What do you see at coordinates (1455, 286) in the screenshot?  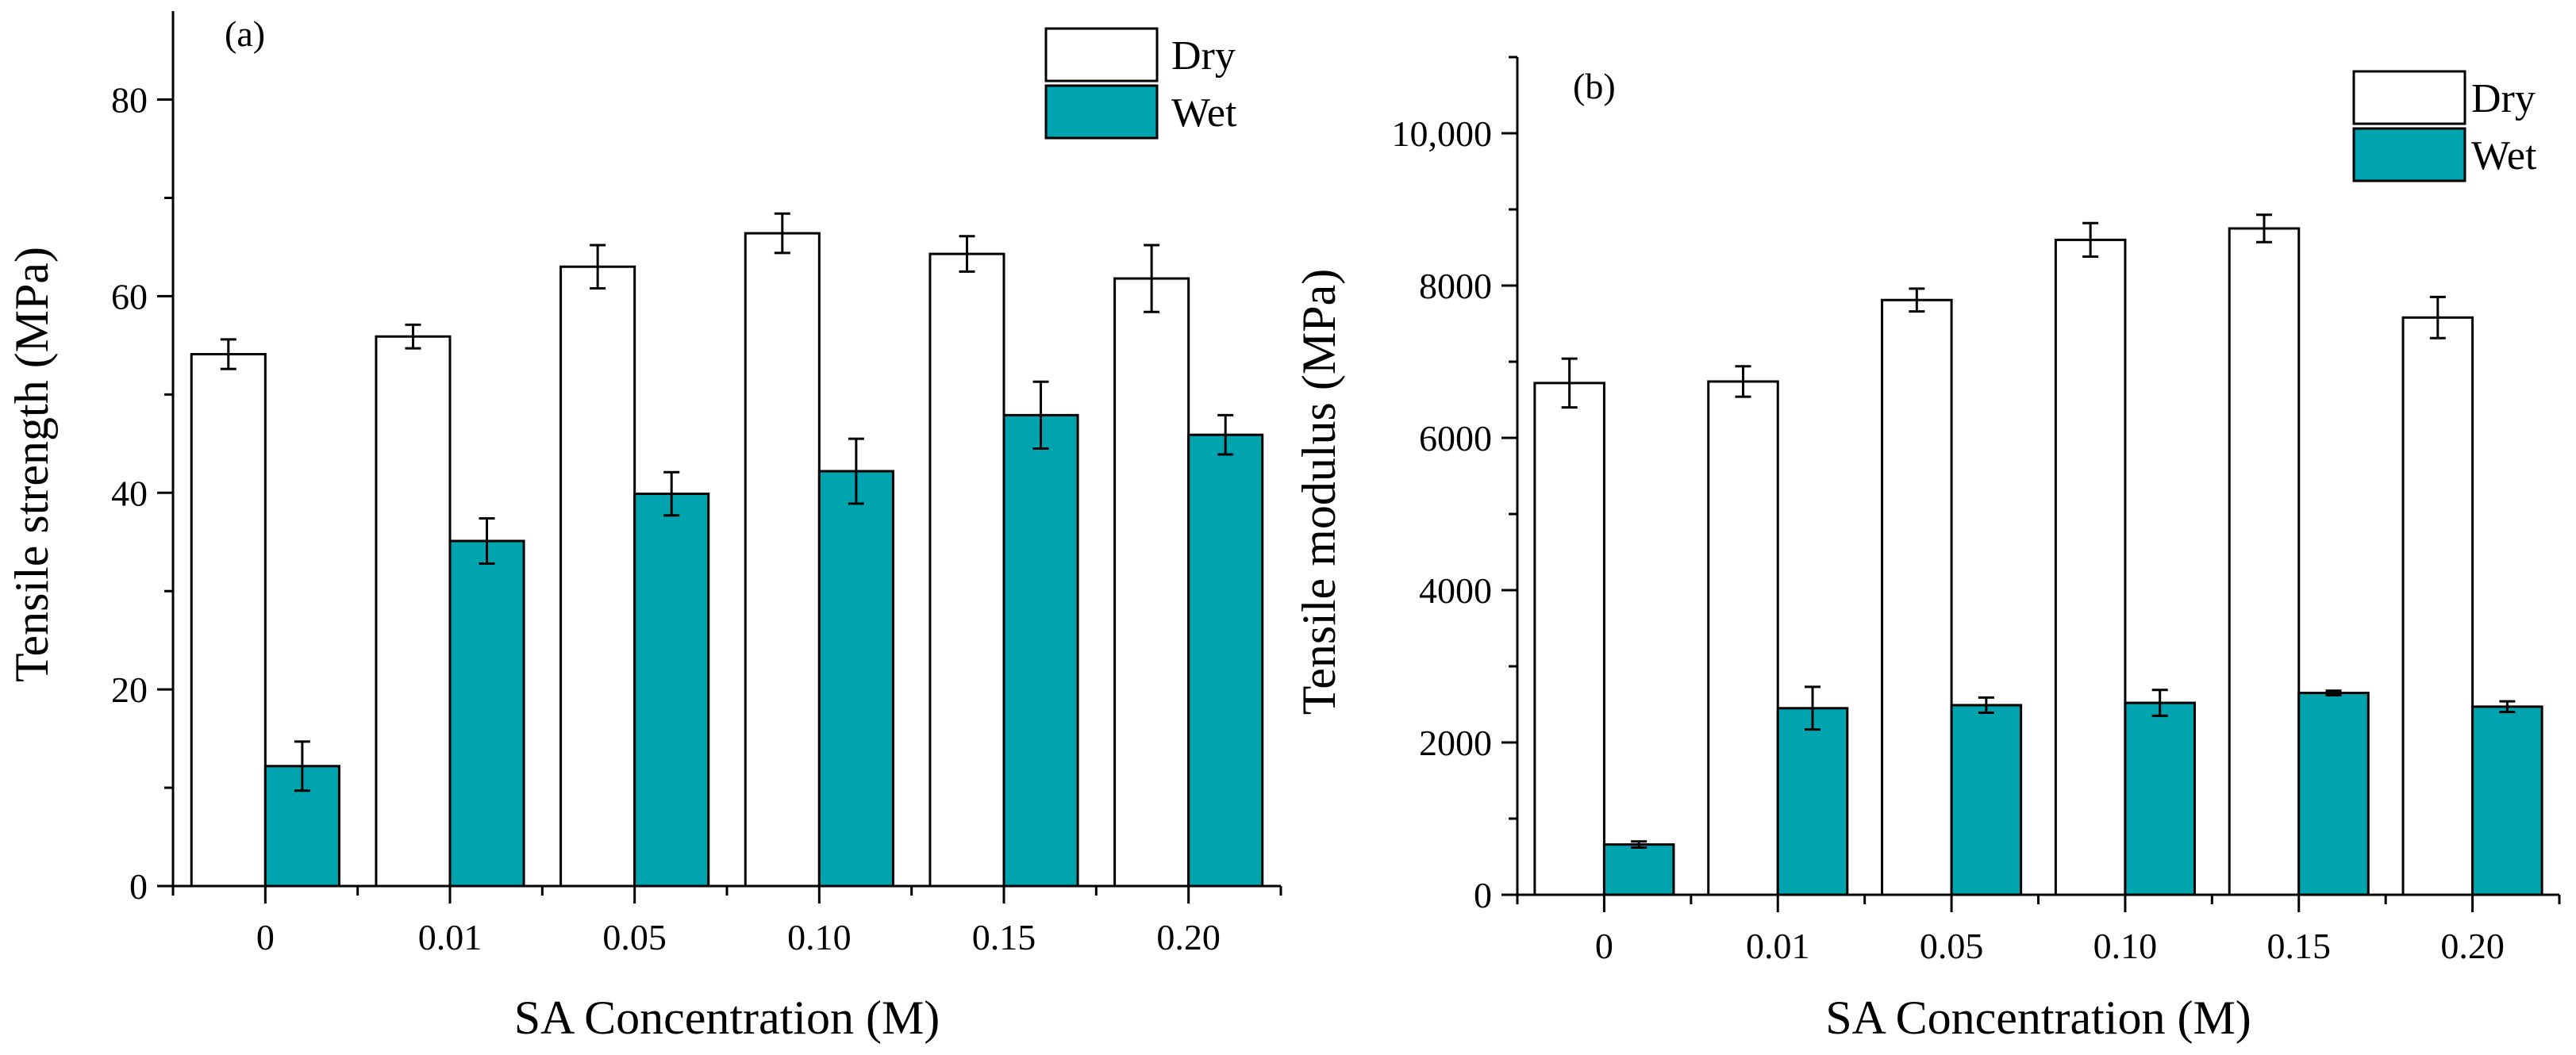 I see `y-tick-label-4: 8000` at bounding box center [1455, 286].